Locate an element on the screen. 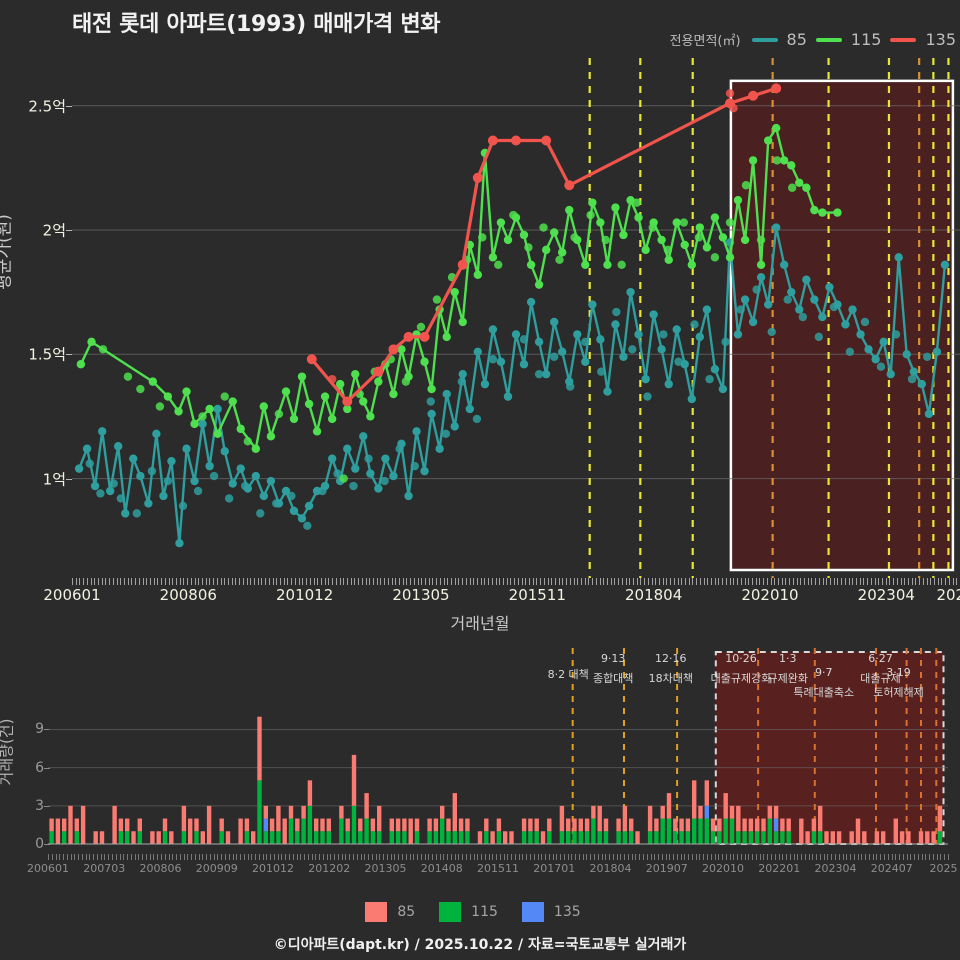 The width and height of the screenshot is (960, 960). bar-x-tick: 201511 is located at coordinates (498, 868).